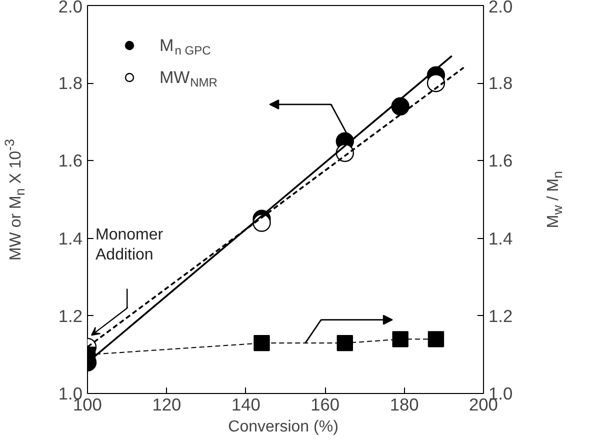  I want to click on x-tick-label: 180, so click(404, 404).